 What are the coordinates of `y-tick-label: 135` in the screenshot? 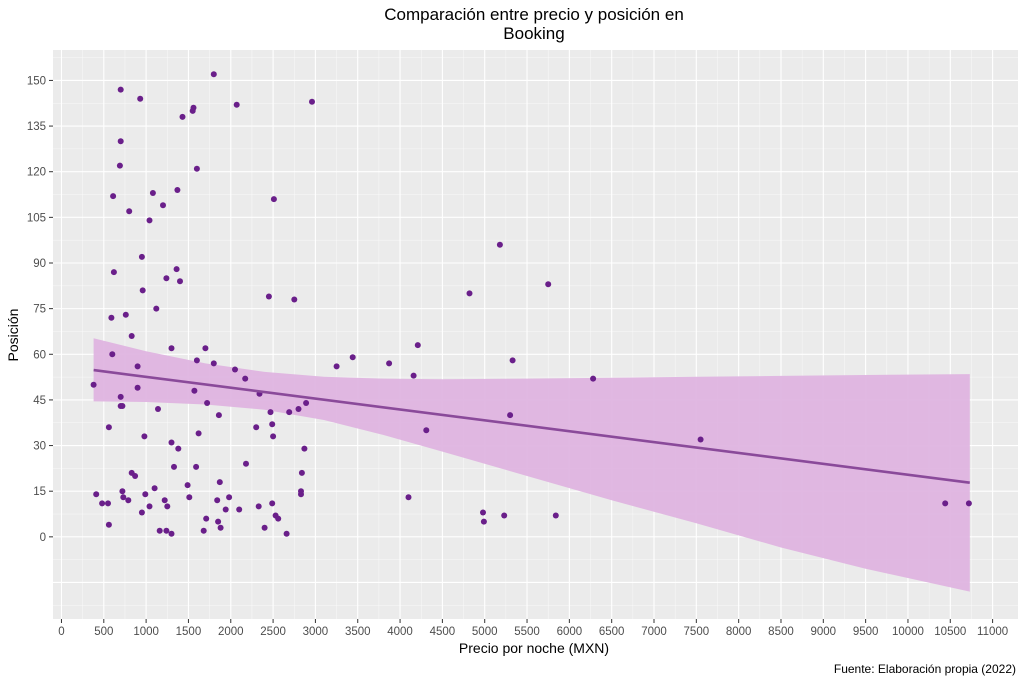 It's located at (36, 127).